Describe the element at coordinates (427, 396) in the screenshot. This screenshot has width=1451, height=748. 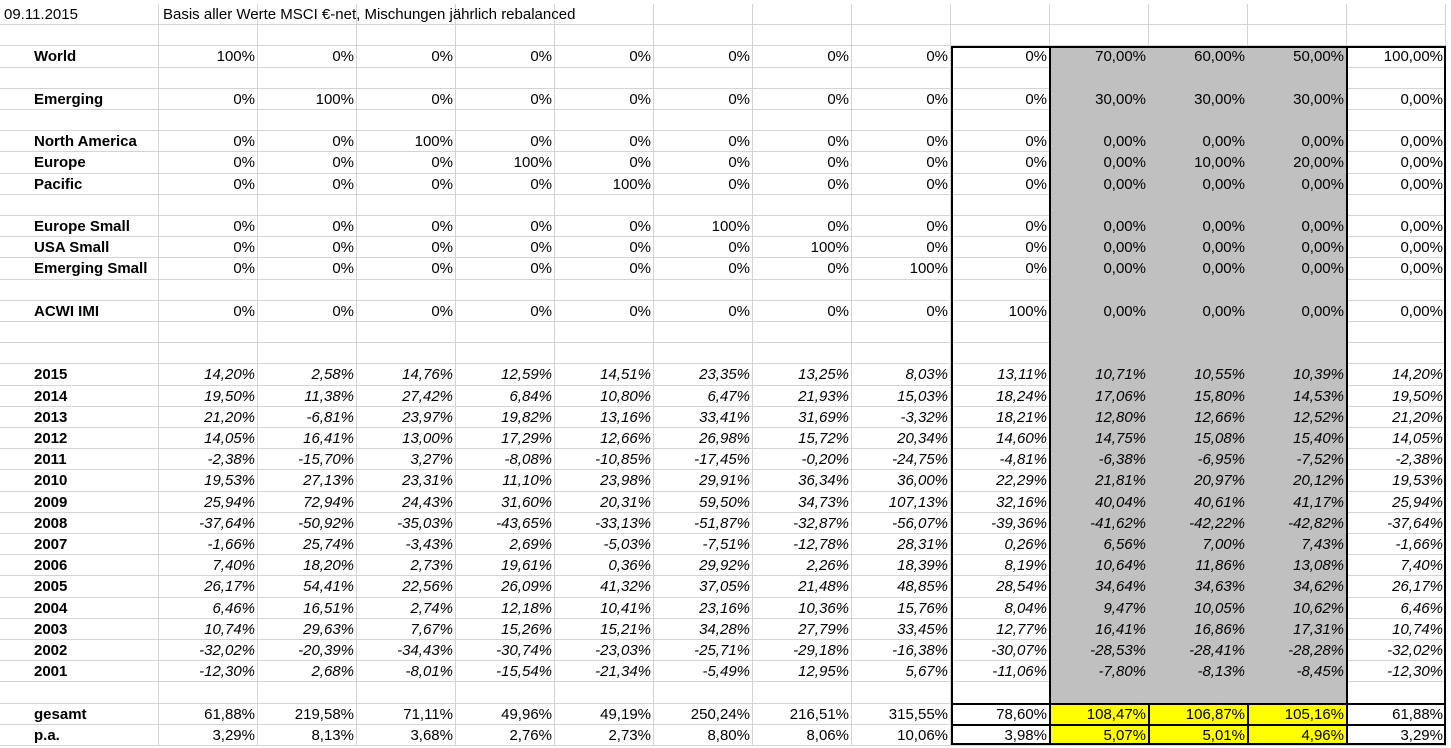
I see `value-cell: 27,42%` at that location.